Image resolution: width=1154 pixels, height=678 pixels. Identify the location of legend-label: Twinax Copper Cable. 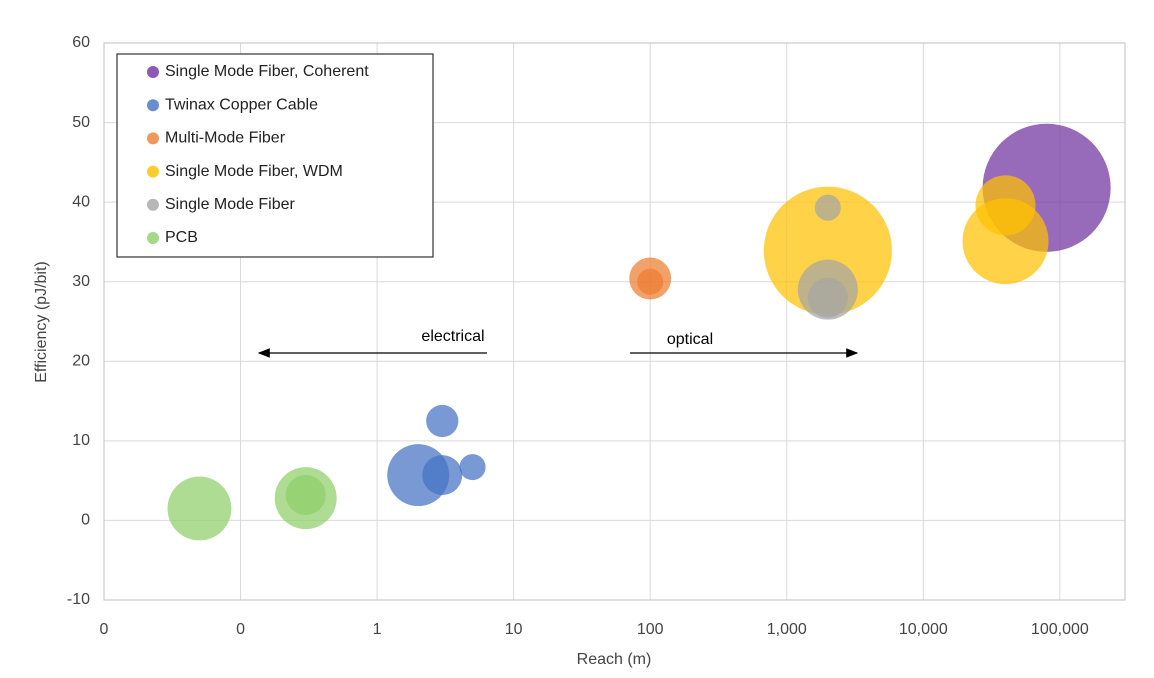
(241, 104).